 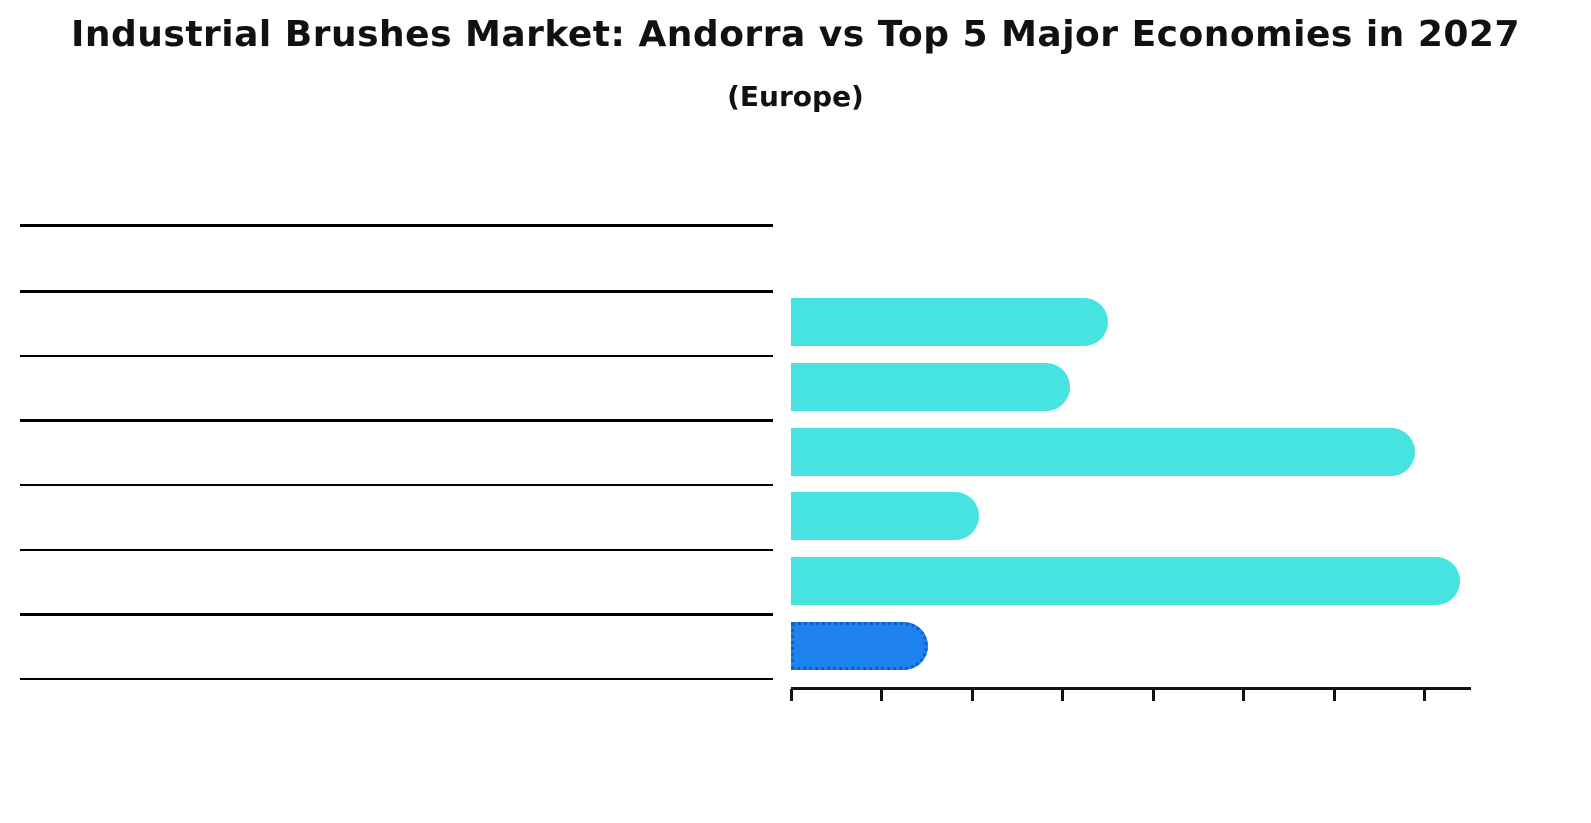 I want to click on highlight-bar, so click(x=860, y=645).